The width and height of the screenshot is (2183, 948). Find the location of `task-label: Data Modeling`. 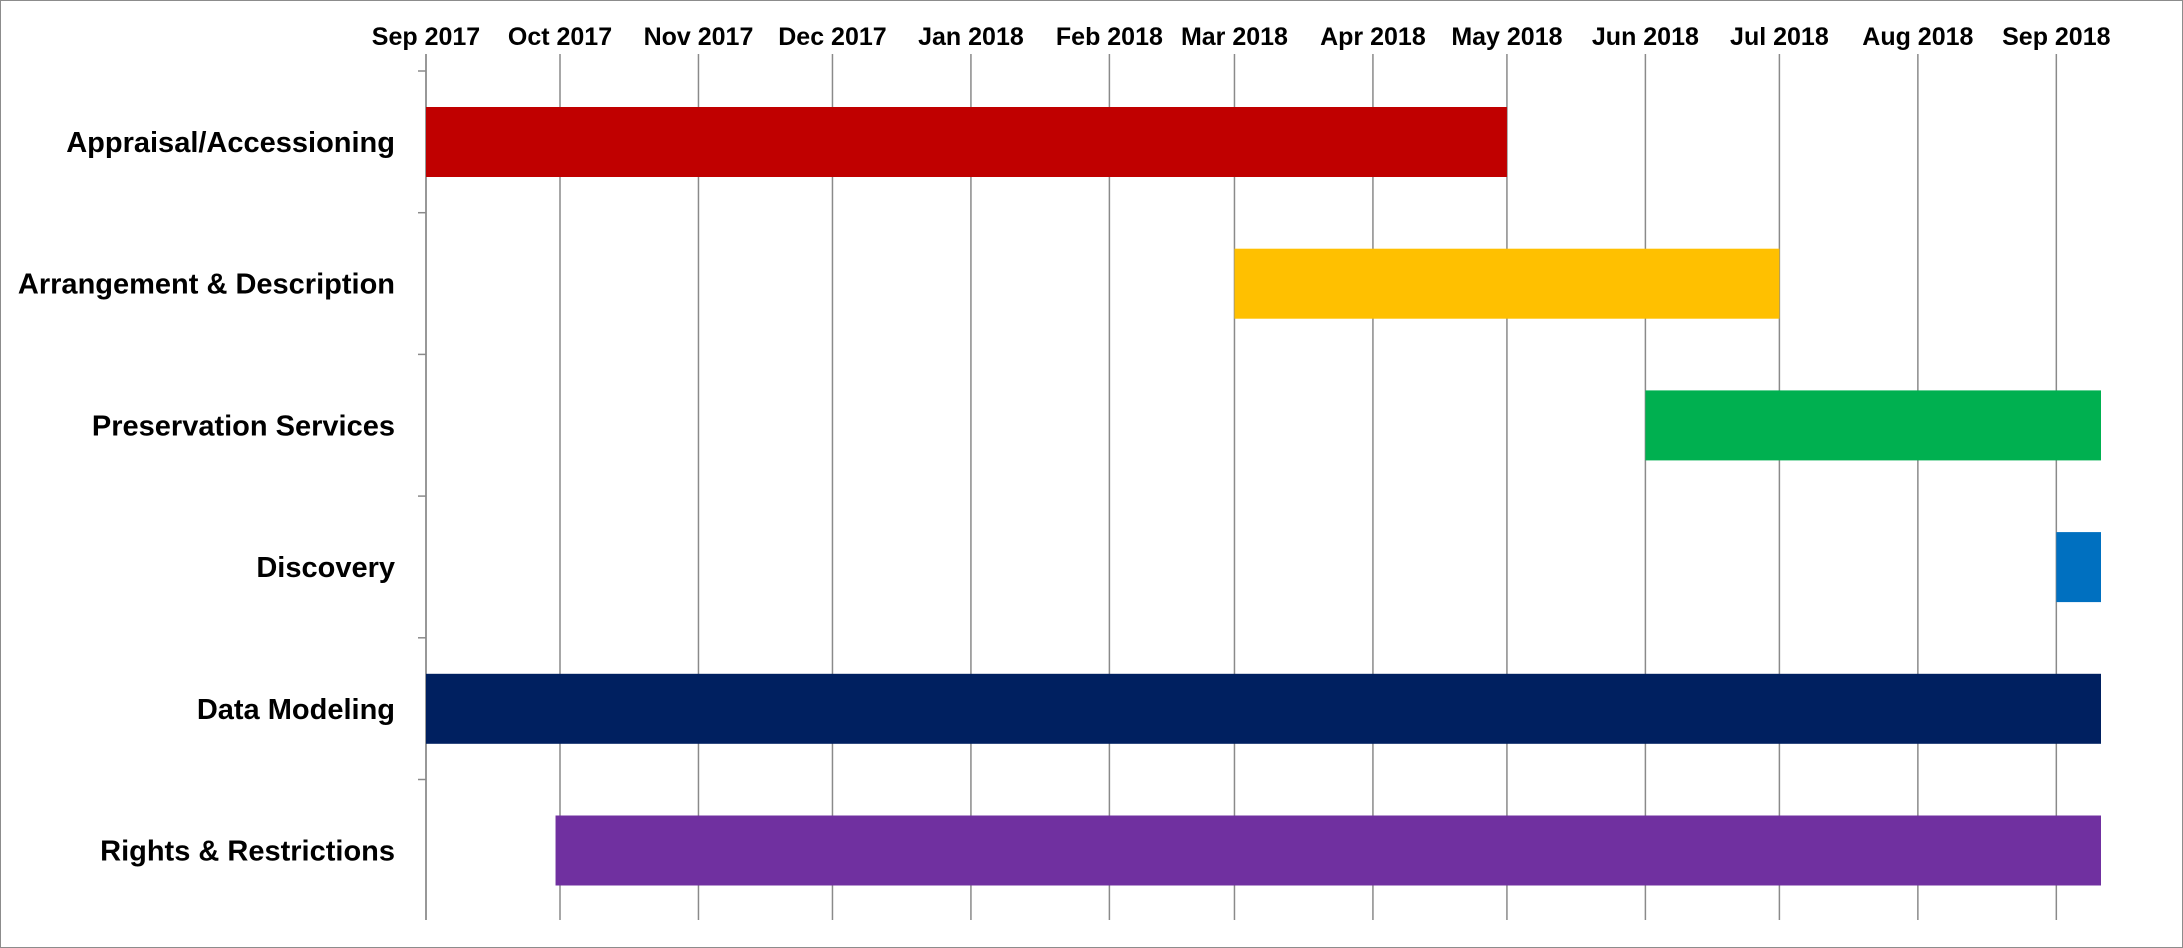

task-label: Data Modeling is located at coordinates (296, 710).